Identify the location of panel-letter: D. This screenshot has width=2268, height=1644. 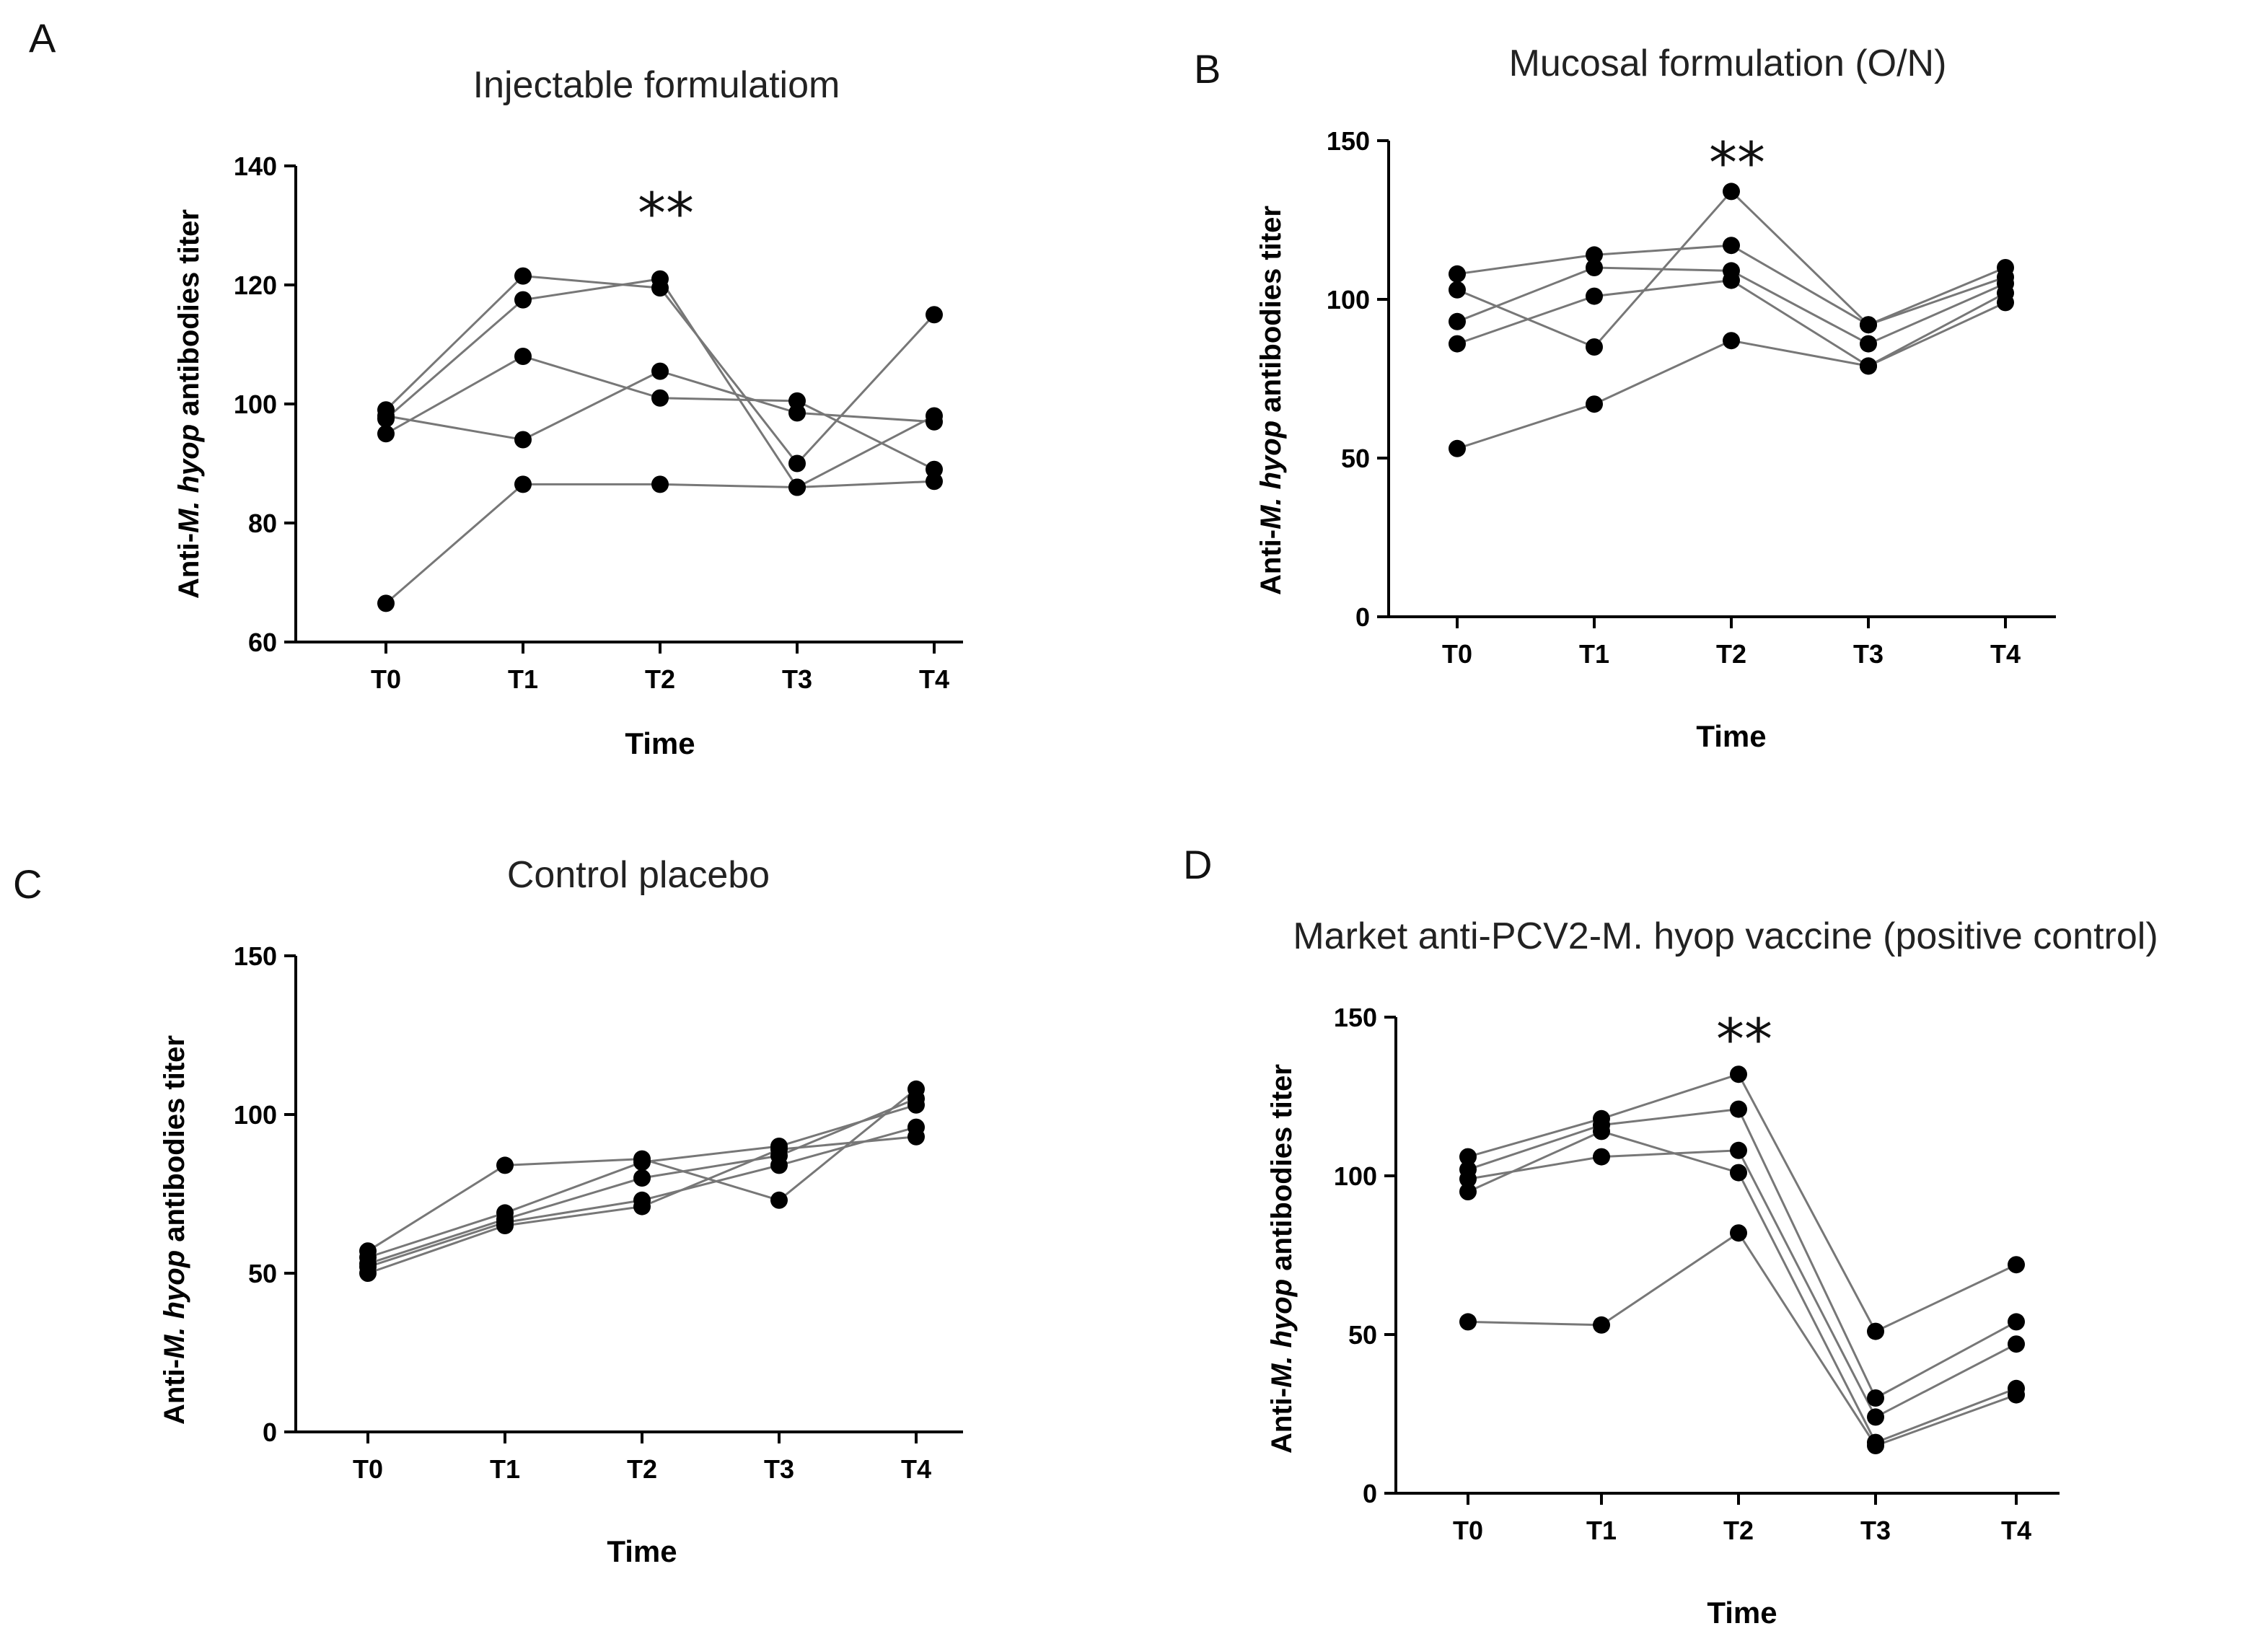
(1197, 864).